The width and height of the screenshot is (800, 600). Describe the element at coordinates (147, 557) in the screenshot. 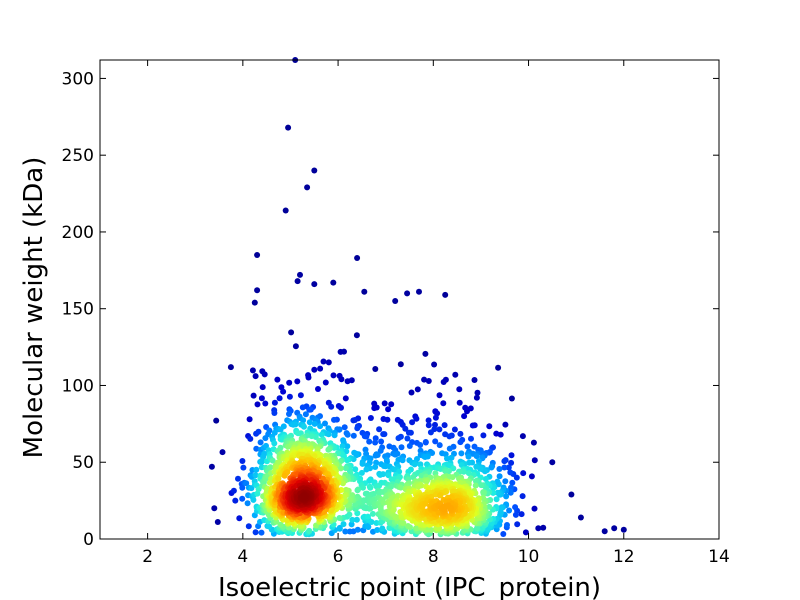

I see `x-tick-label: 2` at that location.